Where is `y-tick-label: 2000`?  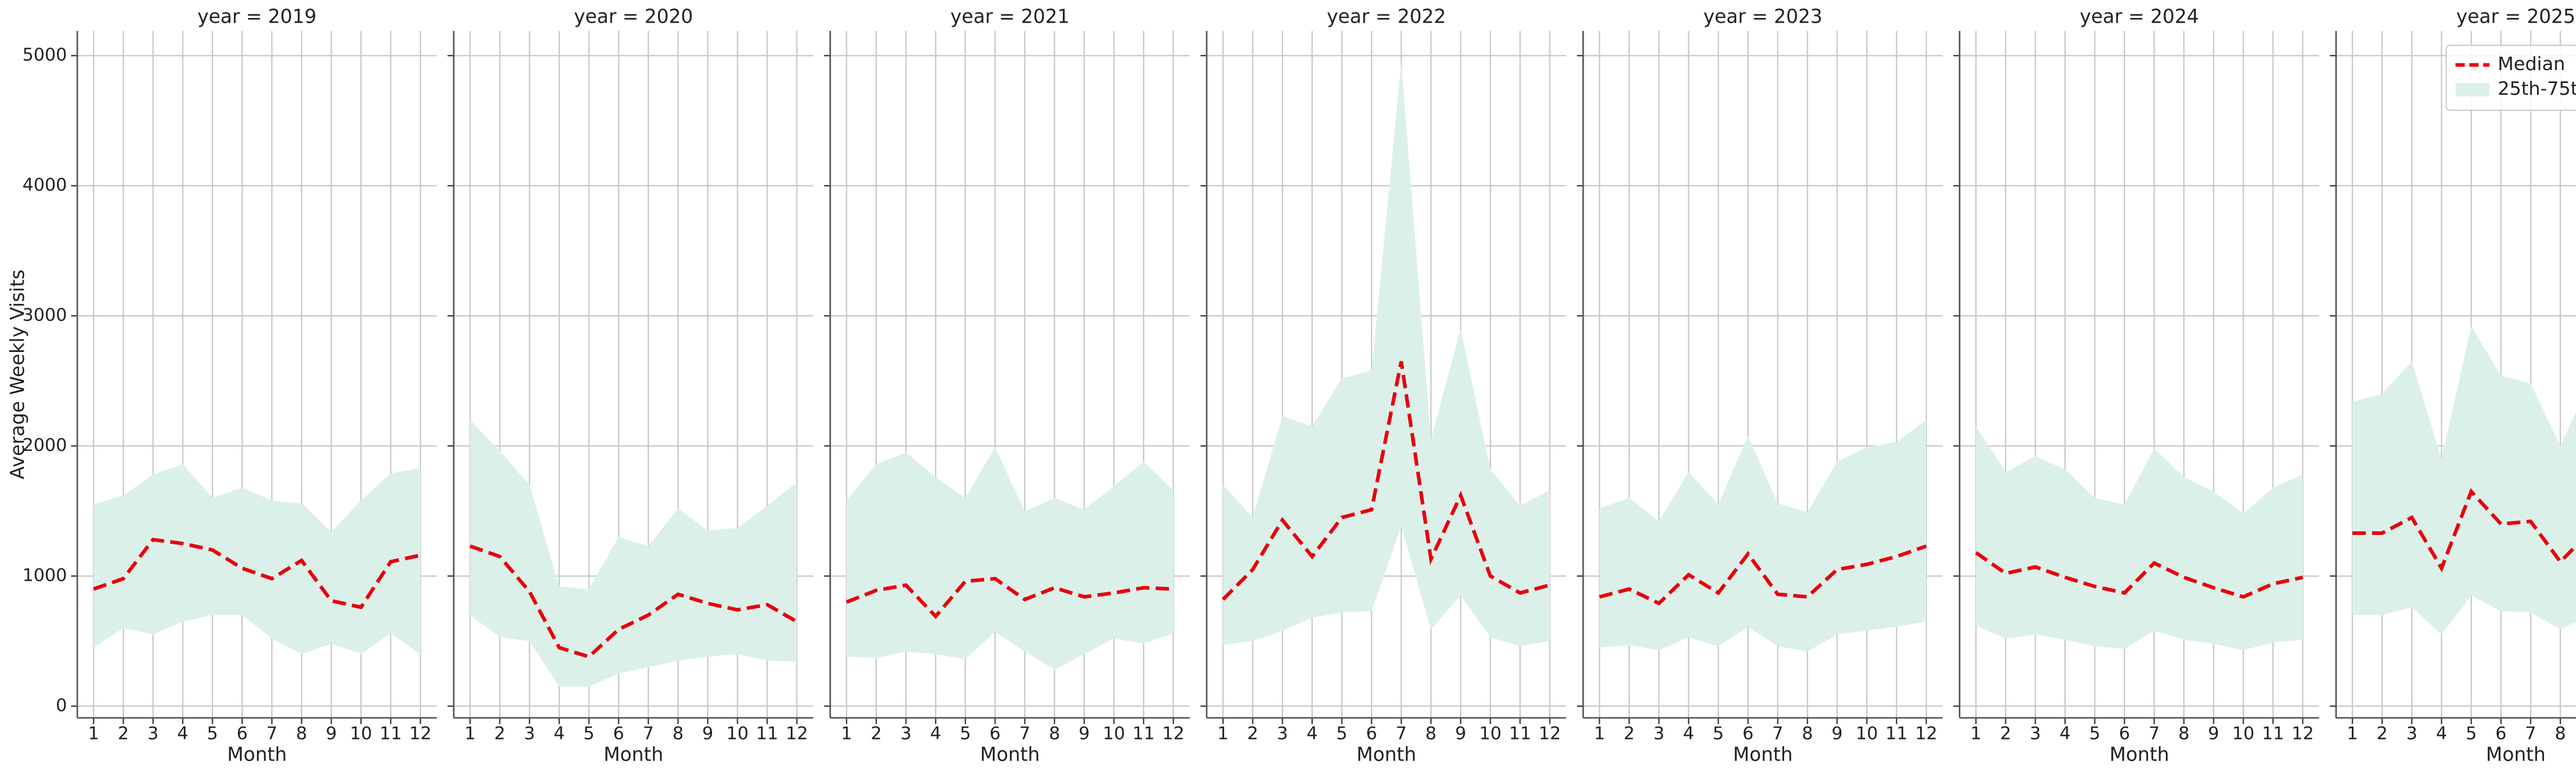 y-tick-label: 2000 is located at coordinates (44, 445).